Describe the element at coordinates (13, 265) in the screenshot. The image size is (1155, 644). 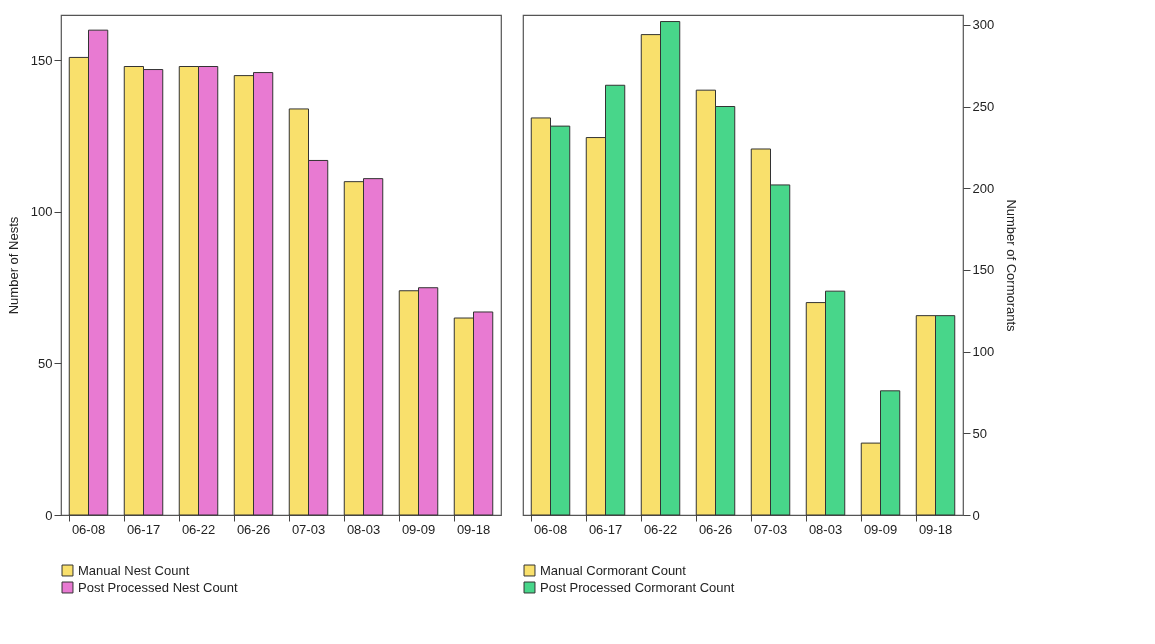
I see `y-axis-title: Number of Nests` at that location.